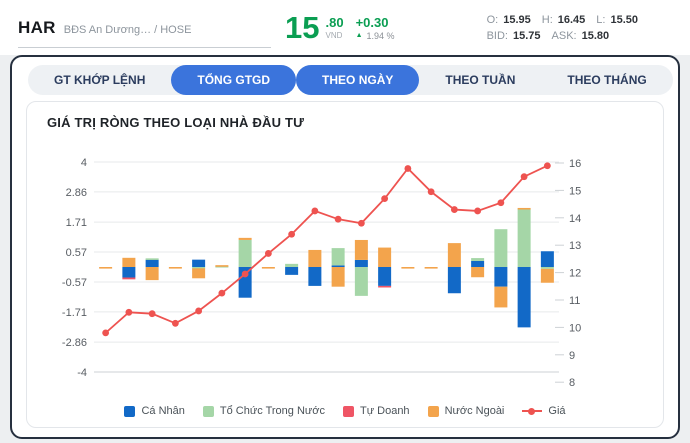  What do you see at coordinates (272, 411) in the screenshot?
I see `legend-label: Tổ Chức Trong Nước` at bounding box center [272, 411].